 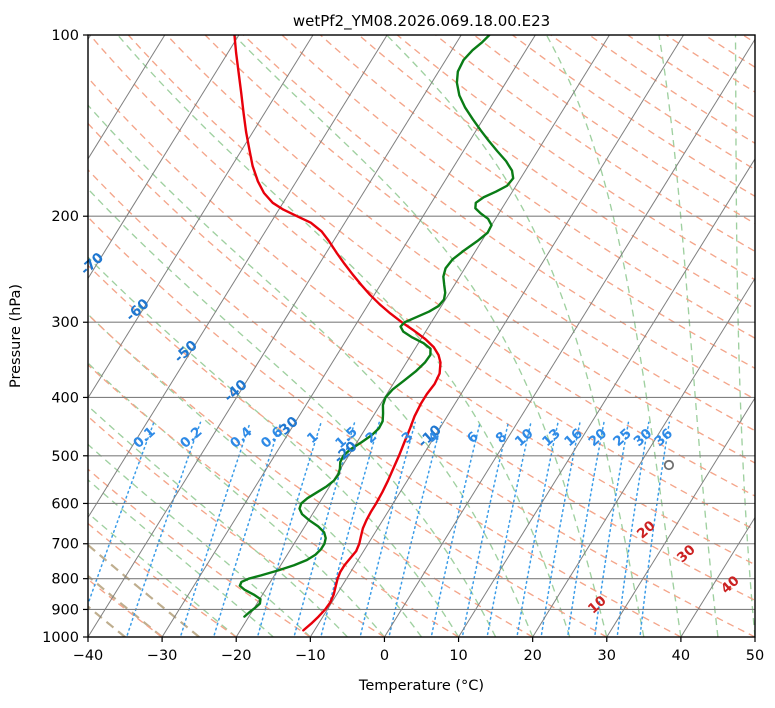 I want to click on parcel-level-marker, so click(x=669, y=465).